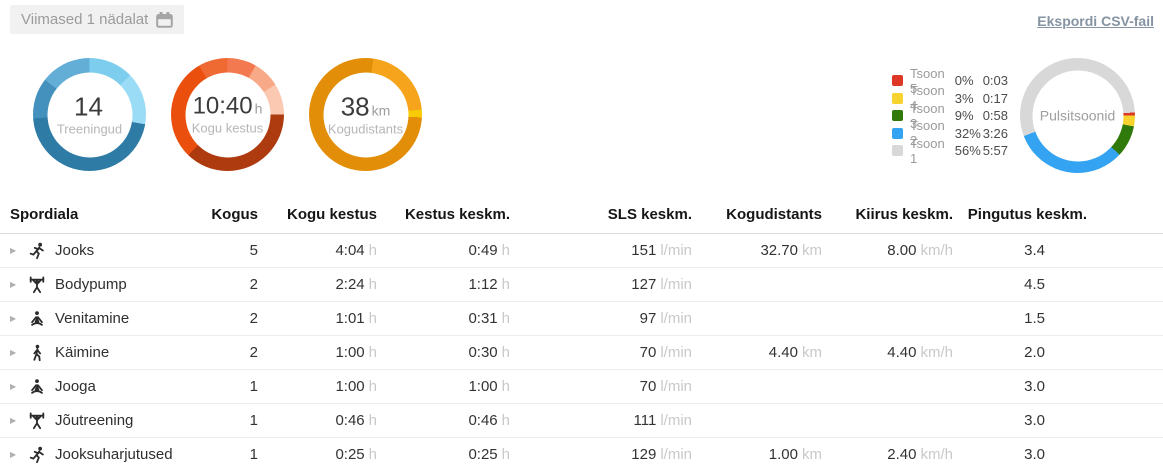 This screenshot has height=467, width=1163. I want to click on column-header-kiirus-keskm: Kiirus keskm., so click(887, 216).